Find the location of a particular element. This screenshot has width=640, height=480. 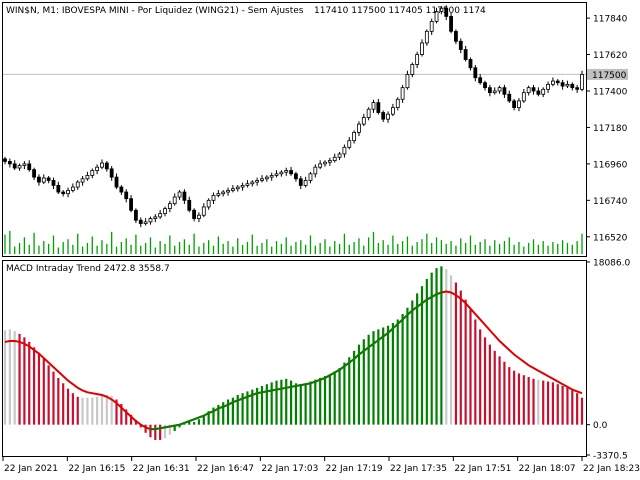

price-tick-label: 117180 is located at coordinates (610, 129).